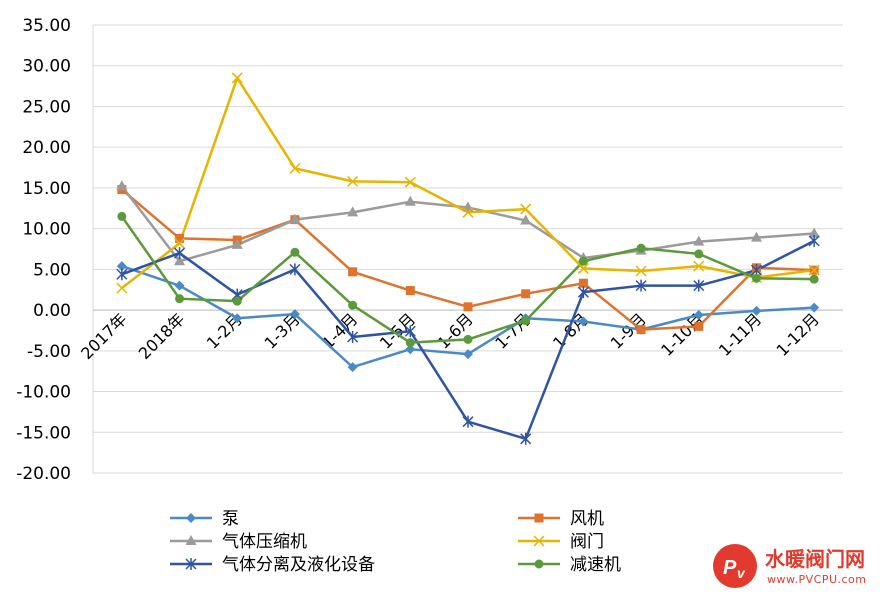 Image resolution: width=889 pixels, height=598 pixels. What do you see at coordinates (49, 352) in the screenshot?
I see `y-tick-label: -5.00` at bounding box center [49, 352].